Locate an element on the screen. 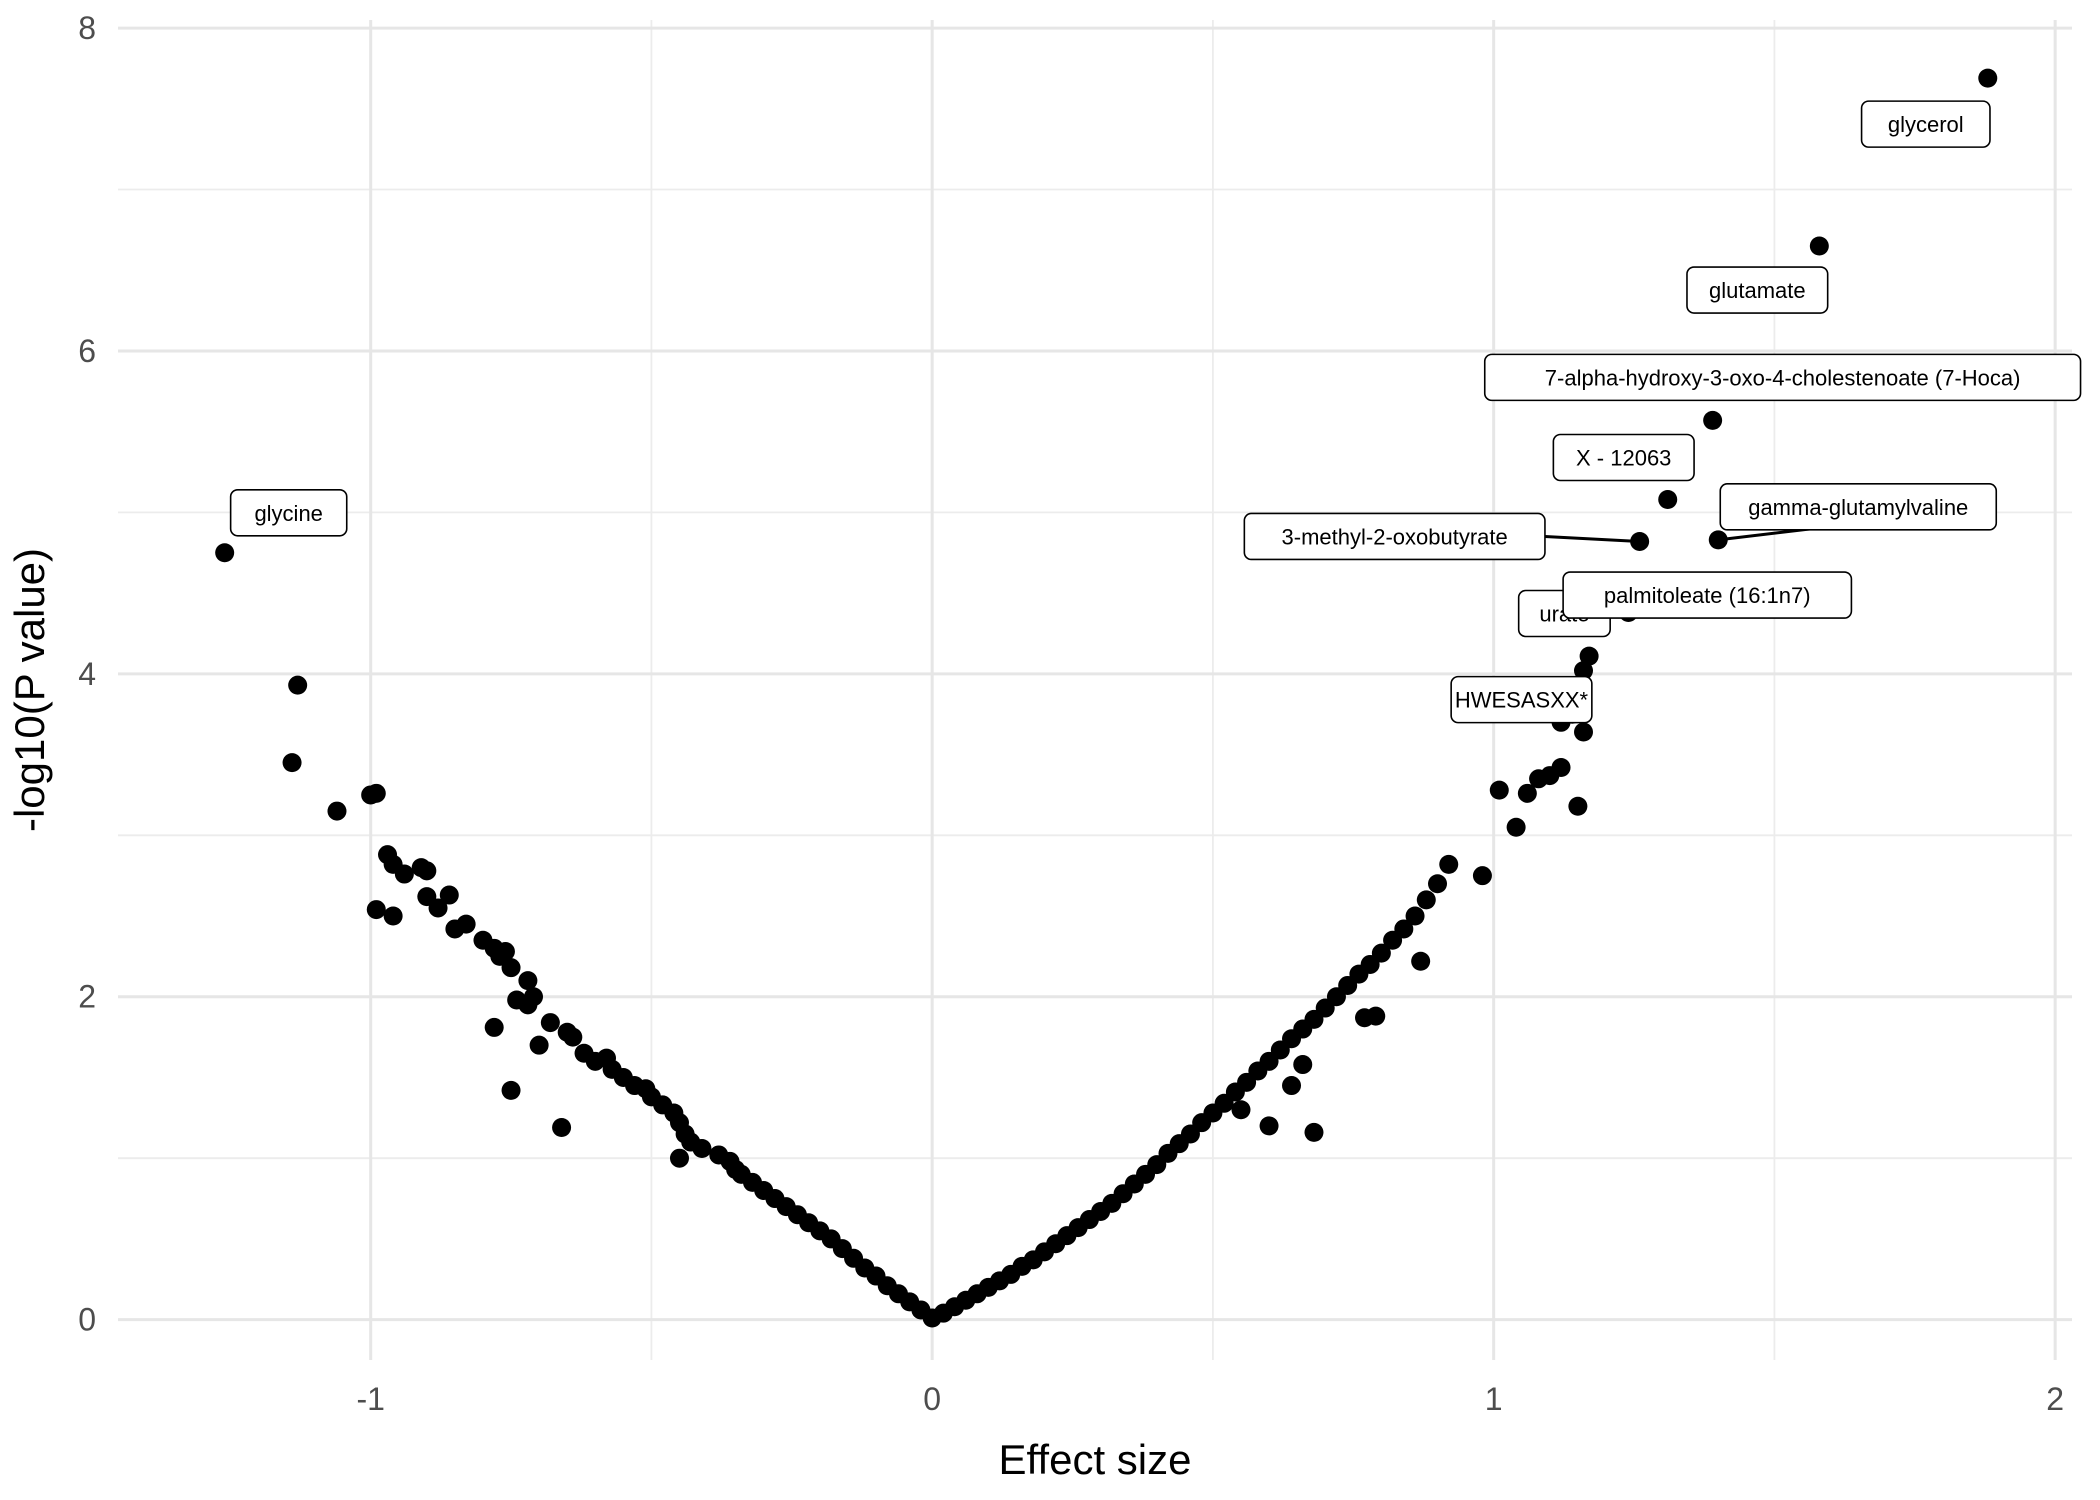 Image resolution: width=2100 pixels, height=1500 pixels. annotation-label: glutamate is located at coordinates (1757, 290).